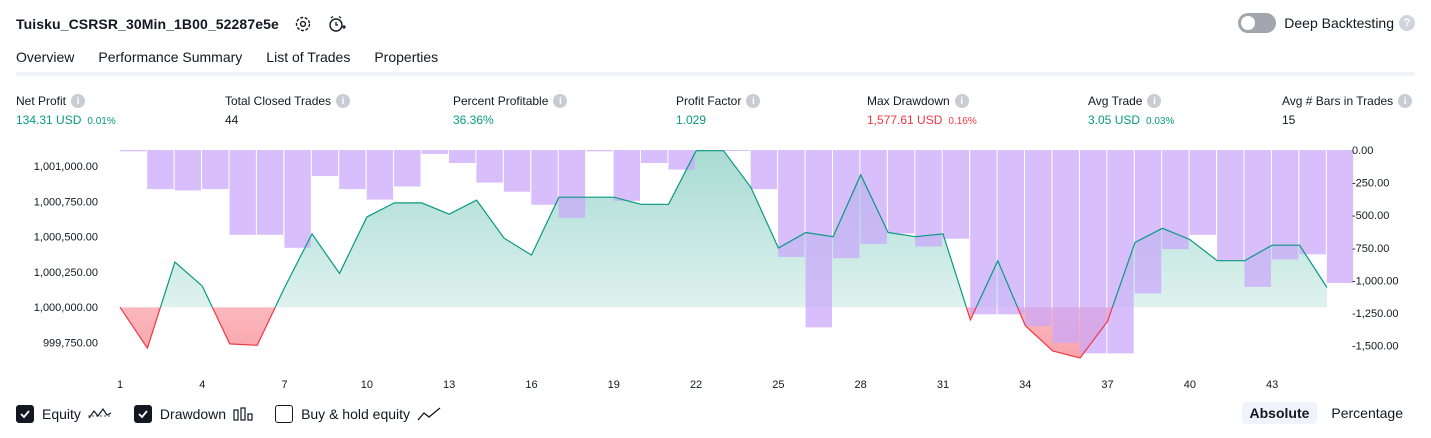  I want to click on x-axis-tick: 34, so click(1025, 385).